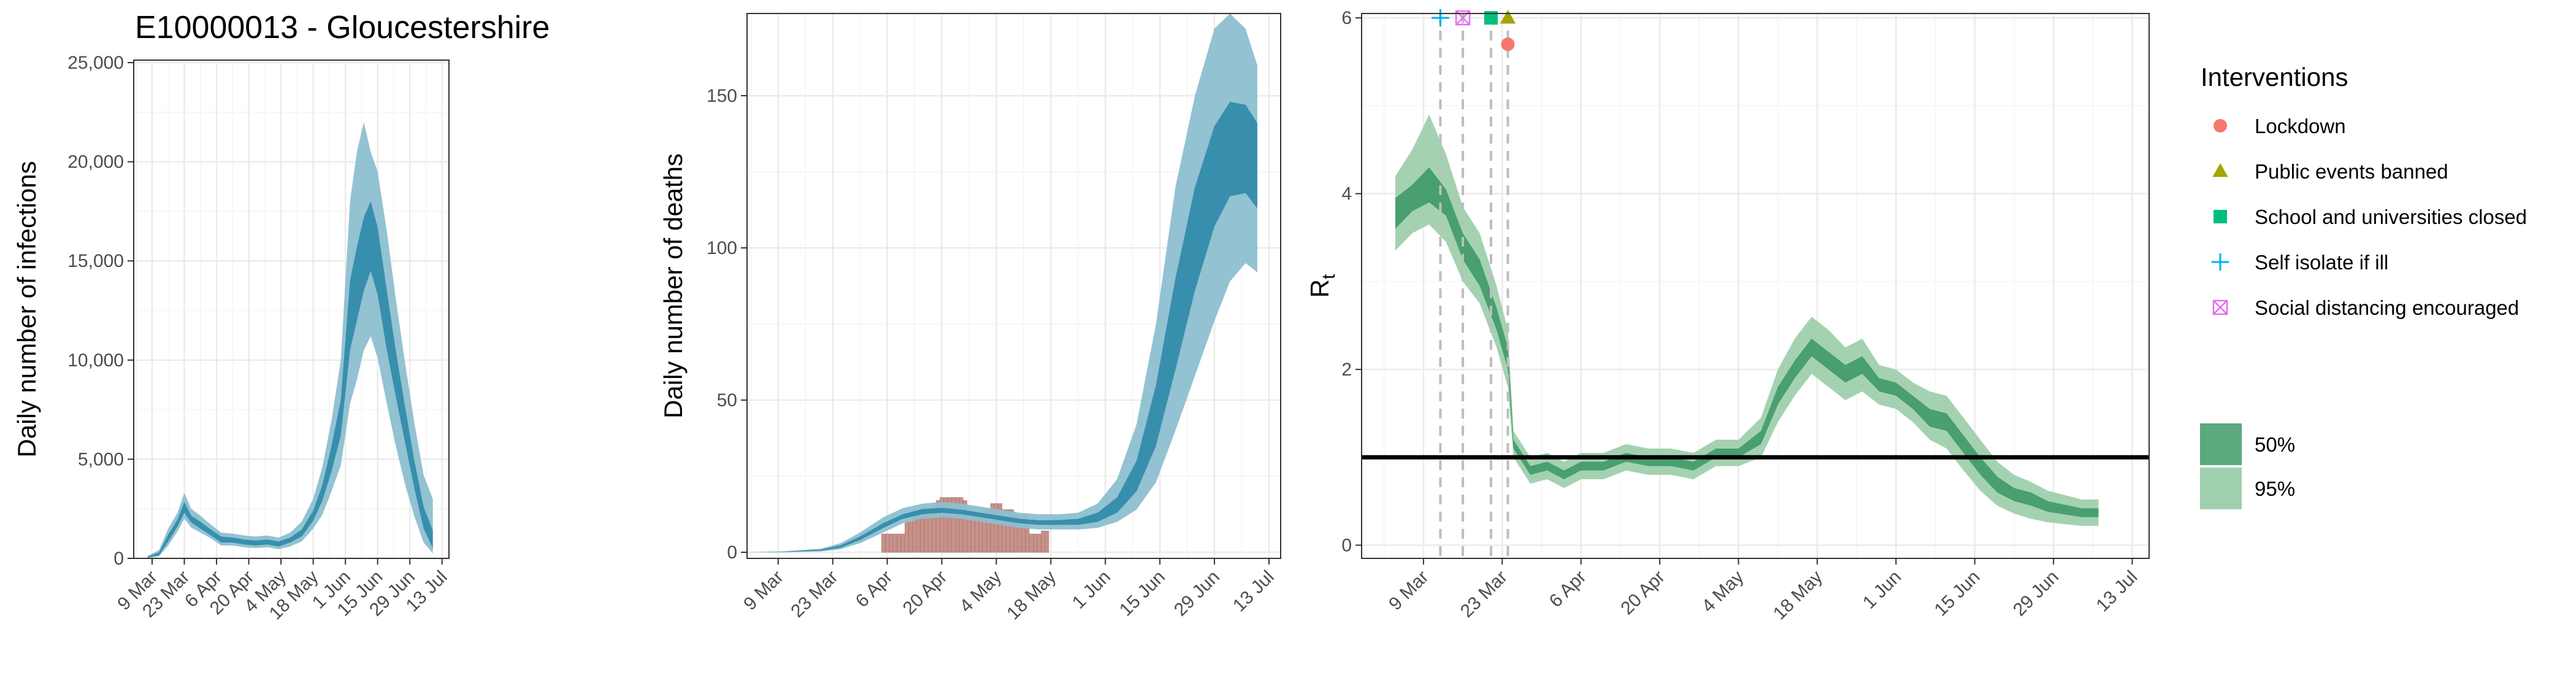 Image resolution: width=2576 pixels, height=686 pixels. Describe the element at coordinates (26, 309) in the screenshot. I see `infections-y-axis-title: Daily number of infections` at that location.